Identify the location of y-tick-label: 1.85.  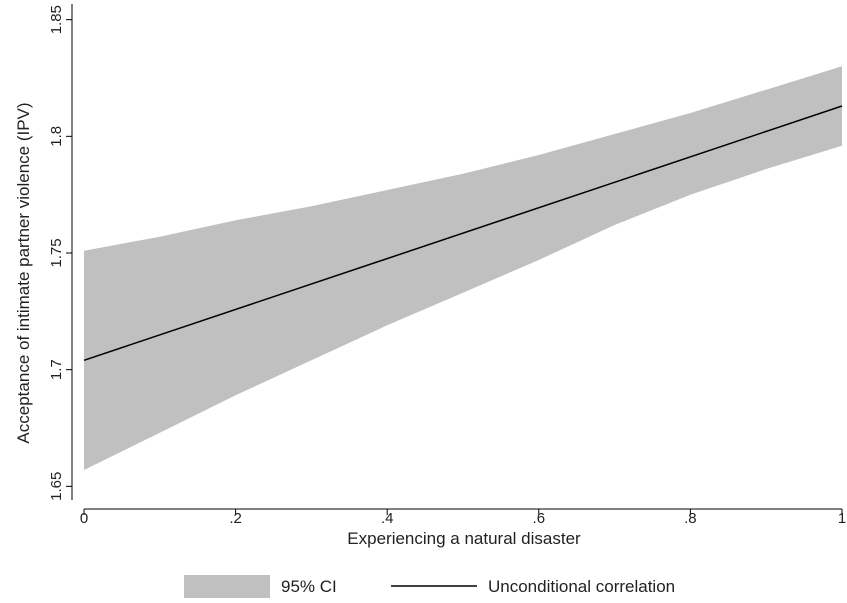
(56, 19).